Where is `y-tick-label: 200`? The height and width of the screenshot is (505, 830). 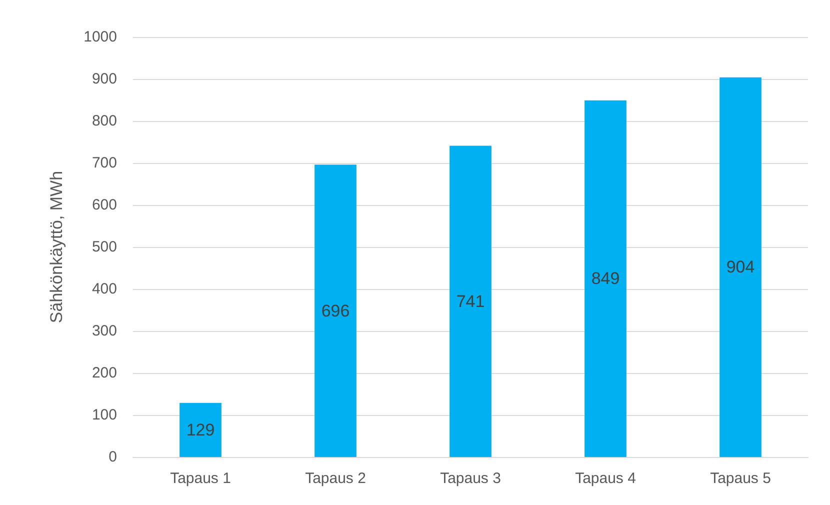 y-tick-label: 200 is located at coordinates (104, 373).